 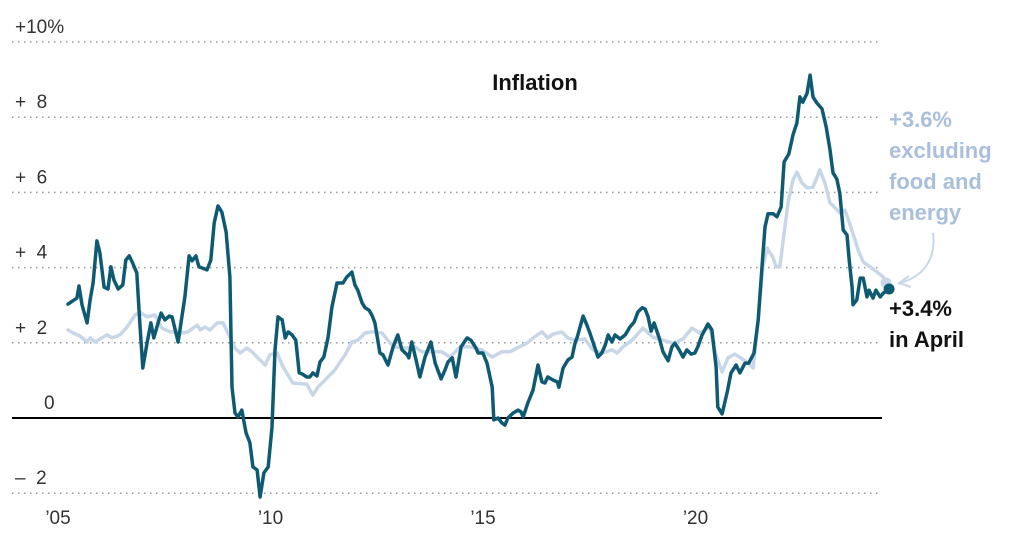 I want to click on y-tick-label: + 4, so click(x=31, y=253).